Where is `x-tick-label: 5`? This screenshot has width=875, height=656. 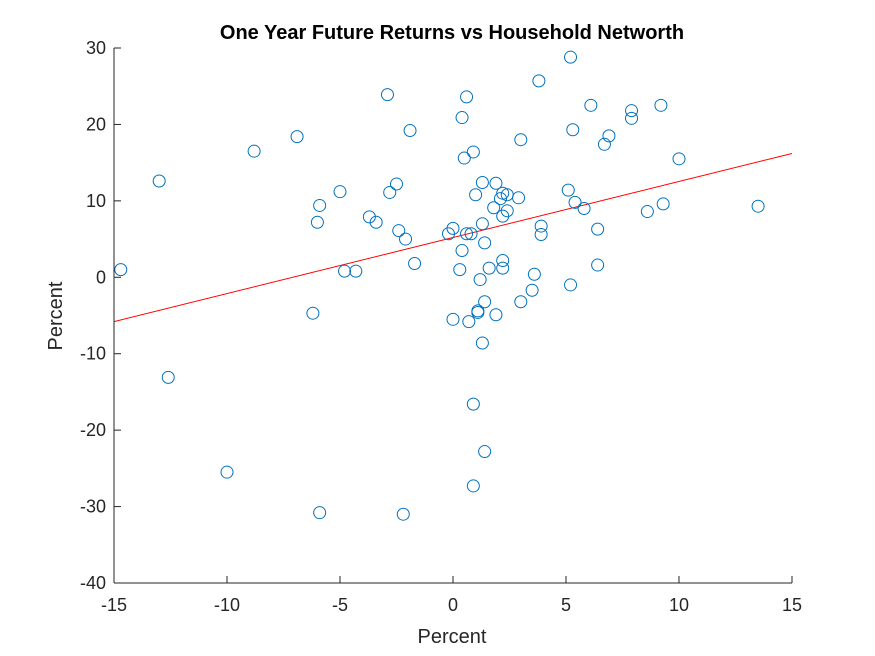 x-tick-label: 5 is located at coordinates (566, 605).